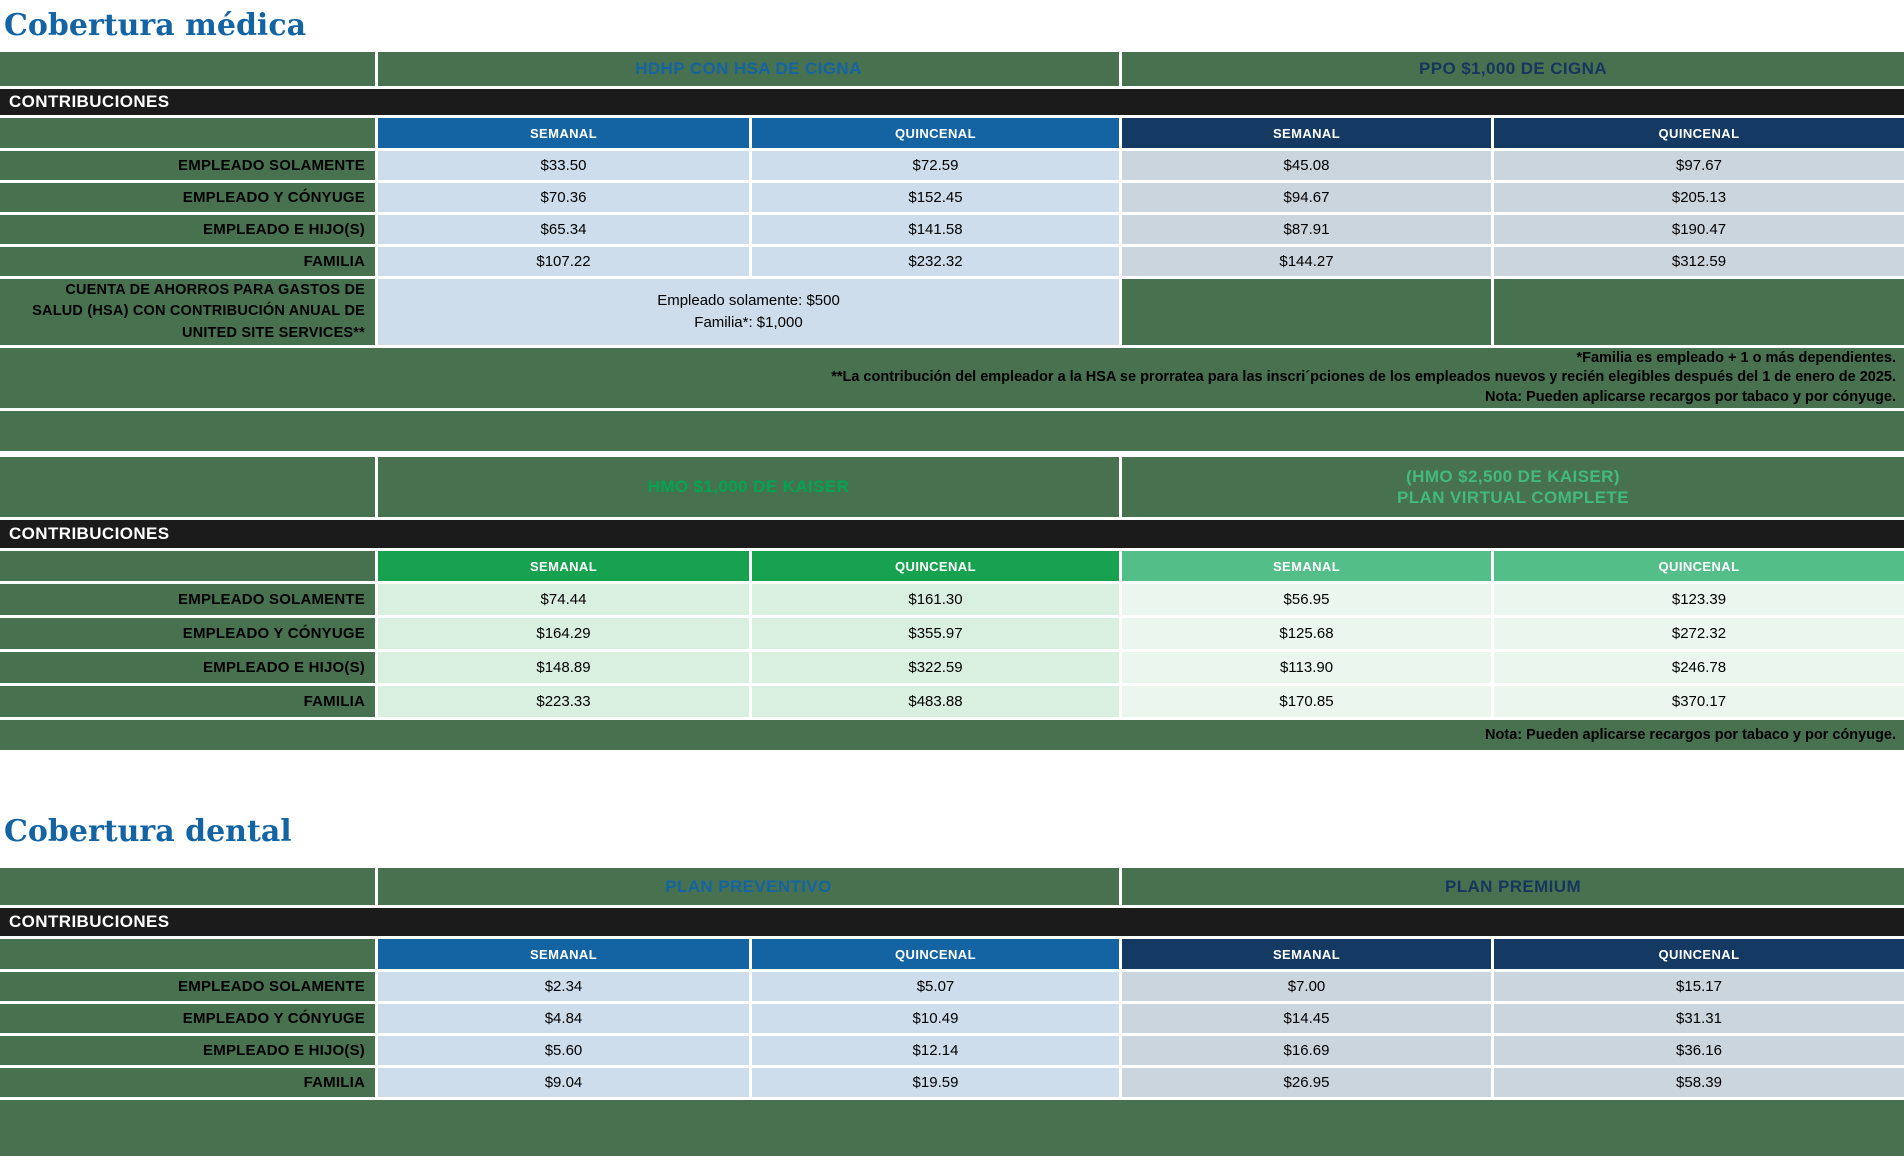  What do you see at coordinates (563, 229) in the screenshot?
I see `value-cell: $65.34` at bounding box center [563, 229].